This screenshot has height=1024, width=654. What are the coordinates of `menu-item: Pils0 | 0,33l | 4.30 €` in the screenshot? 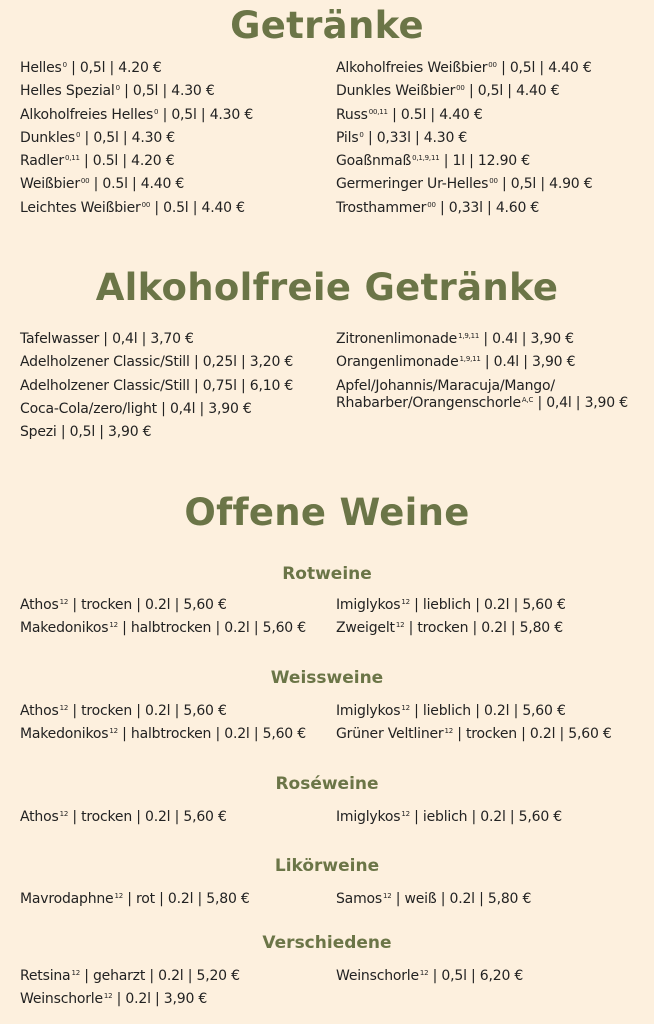 It's located at (464, 138).